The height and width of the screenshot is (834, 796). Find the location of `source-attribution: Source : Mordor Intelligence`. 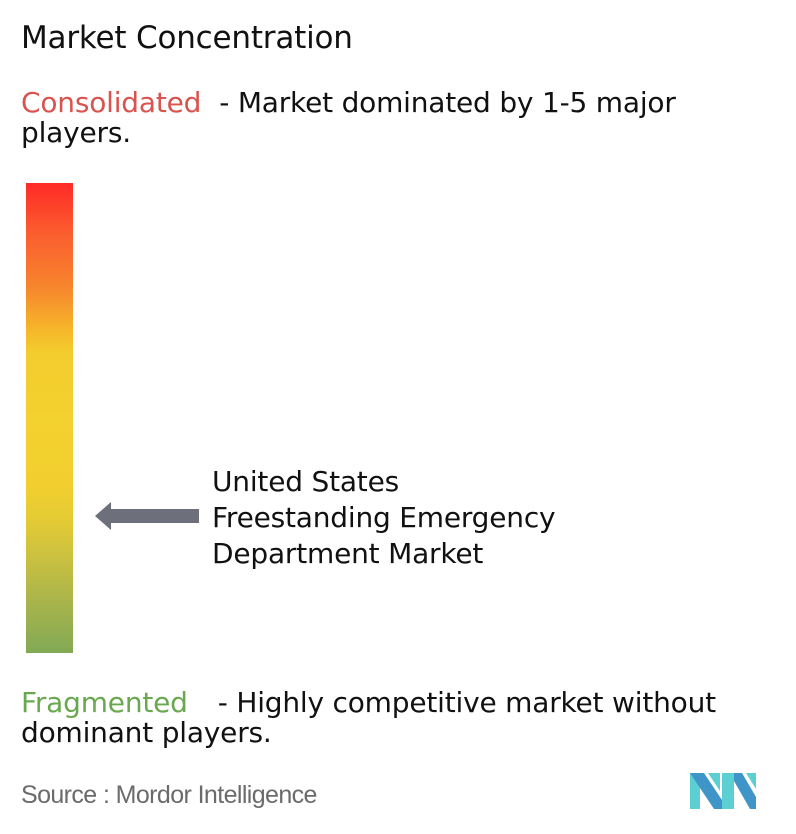

source-attribution: Source : Mordor Intelligence is located at coordinates (169, 795).